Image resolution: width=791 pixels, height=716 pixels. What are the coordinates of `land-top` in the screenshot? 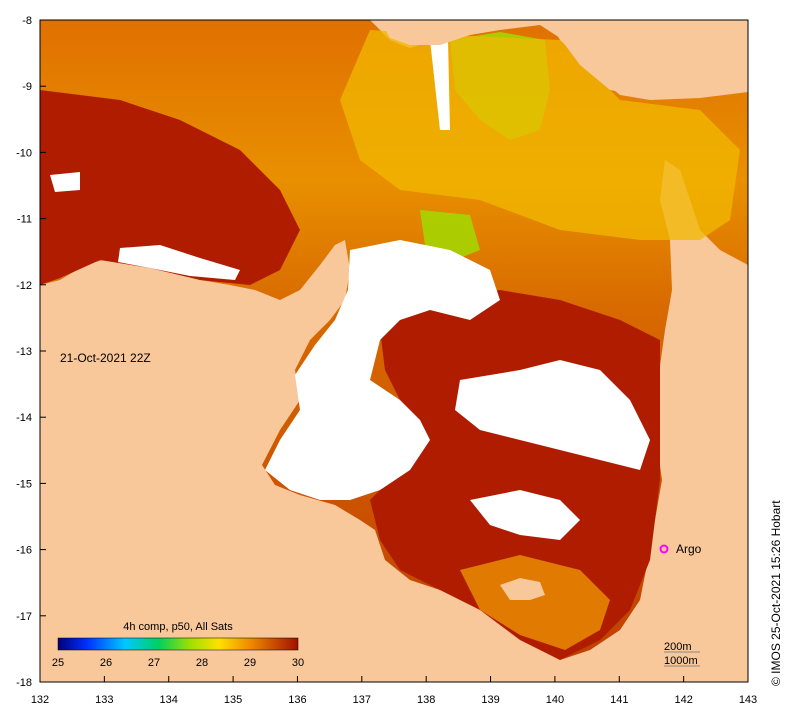 It's located at (564, 59).